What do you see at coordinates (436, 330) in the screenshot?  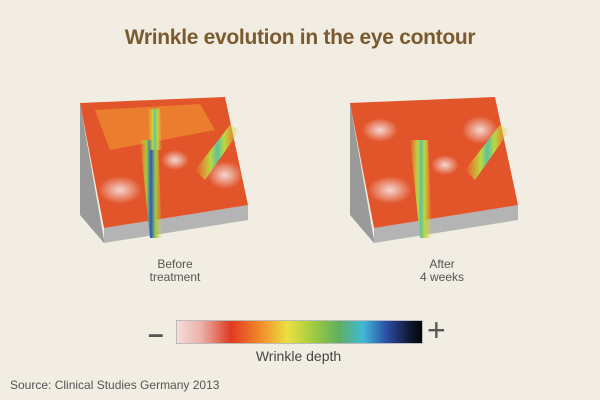 I see `plus-icon: +` at bounding box center [436, 330].